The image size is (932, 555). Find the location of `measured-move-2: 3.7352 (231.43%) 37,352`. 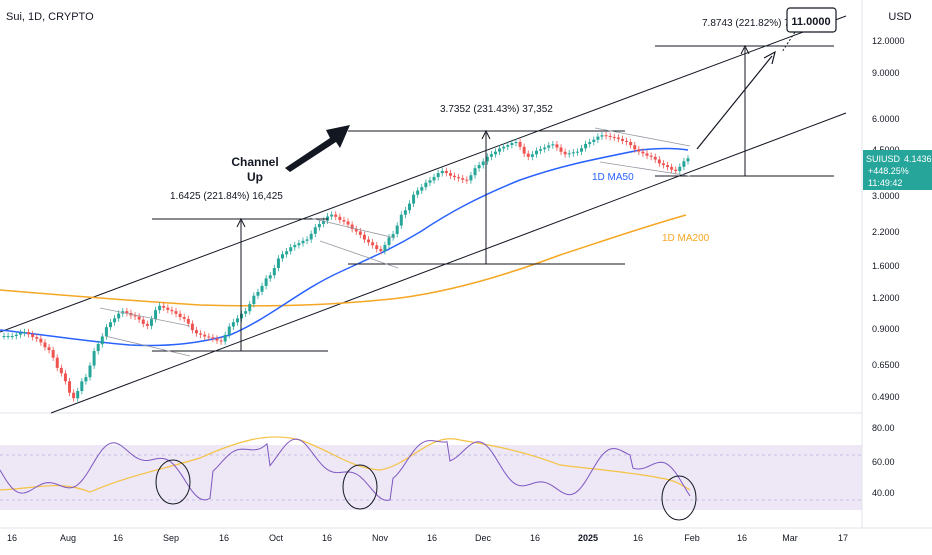

measured-move-2: 3.7352 (231.43%) 37,352 is located at coordinates (486, 184).